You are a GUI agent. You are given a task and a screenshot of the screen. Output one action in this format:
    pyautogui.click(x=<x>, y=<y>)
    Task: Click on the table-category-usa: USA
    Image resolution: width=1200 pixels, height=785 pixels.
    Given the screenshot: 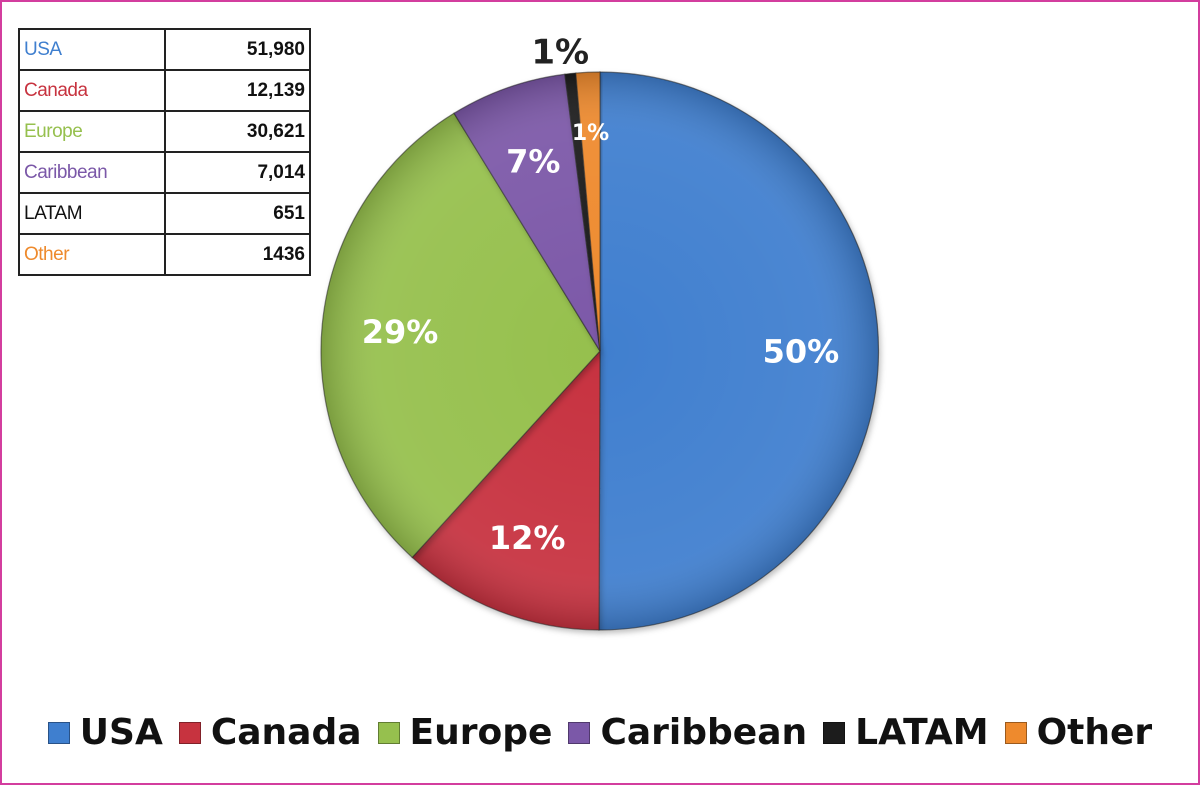 What is the action you would take?
    pyautogui.click(x=92, y=49)
    